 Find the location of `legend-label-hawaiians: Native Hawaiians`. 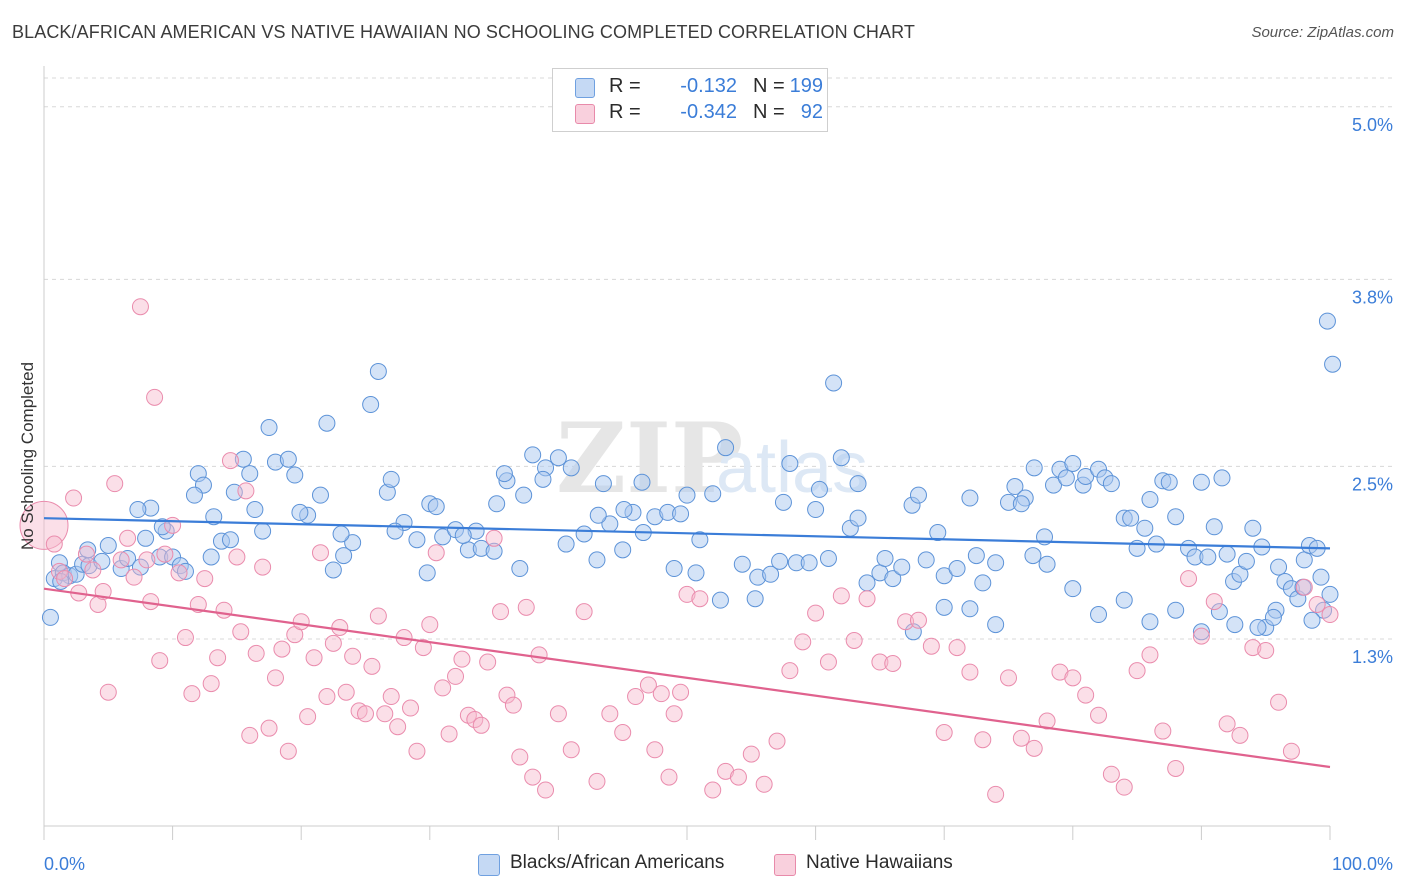

legend-label-hawaiians: Native Hawaiians is located at coordinates (879, 862).